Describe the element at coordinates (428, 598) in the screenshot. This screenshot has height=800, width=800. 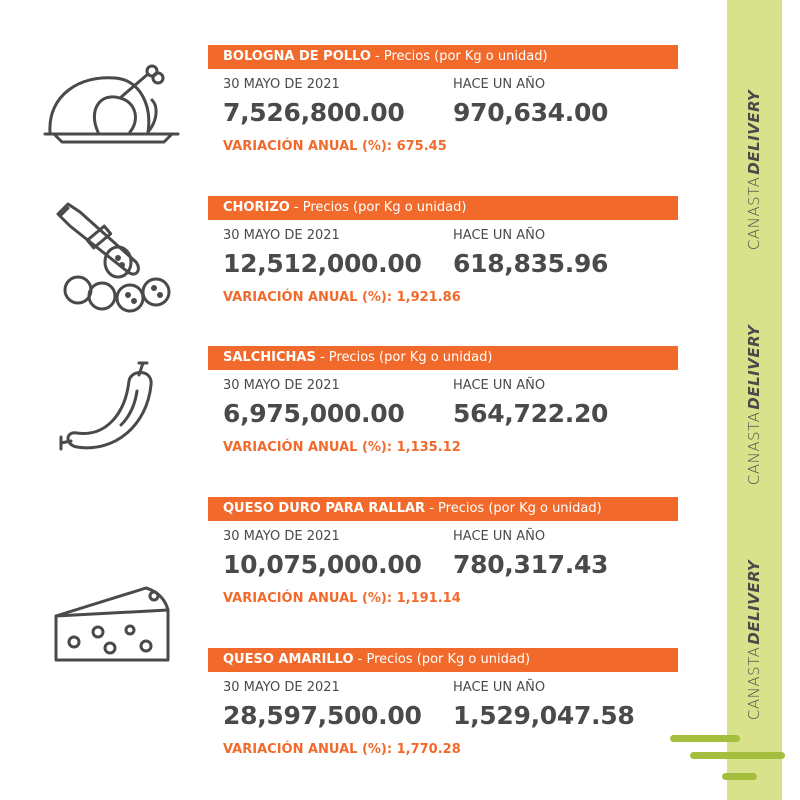
I see `variation-value: 1,191.14` at that location.